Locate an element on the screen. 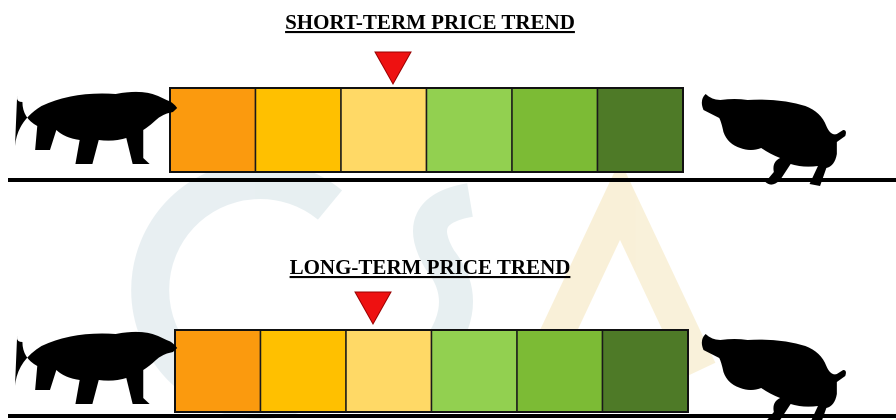 Image resolution: width=896 pixels, height=420 pixels. panel-title: SHORT-TERM PRICE TREND is located at coordinates (430, 22).